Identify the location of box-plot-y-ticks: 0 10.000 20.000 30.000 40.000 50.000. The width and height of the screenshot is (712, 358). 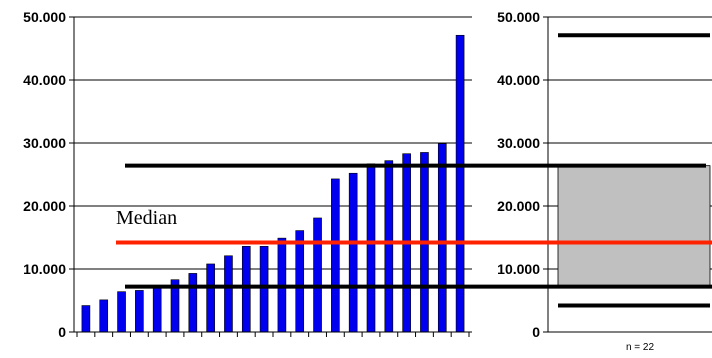
(522, 174).